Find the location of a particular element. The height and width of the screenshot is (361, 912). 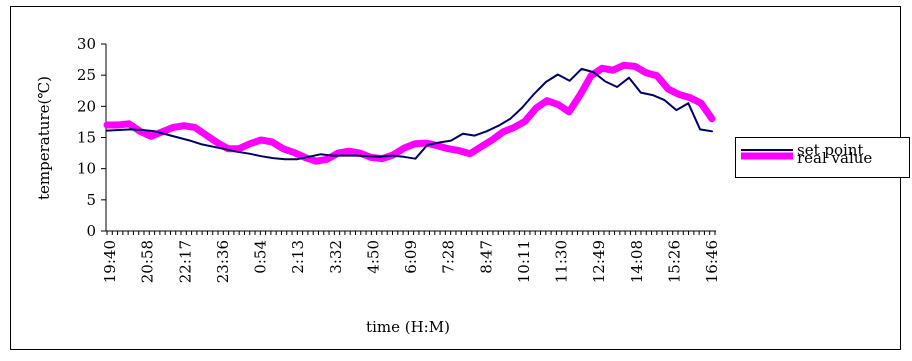

x-tick-label: 6:09 is located at coordinates (411, 257).